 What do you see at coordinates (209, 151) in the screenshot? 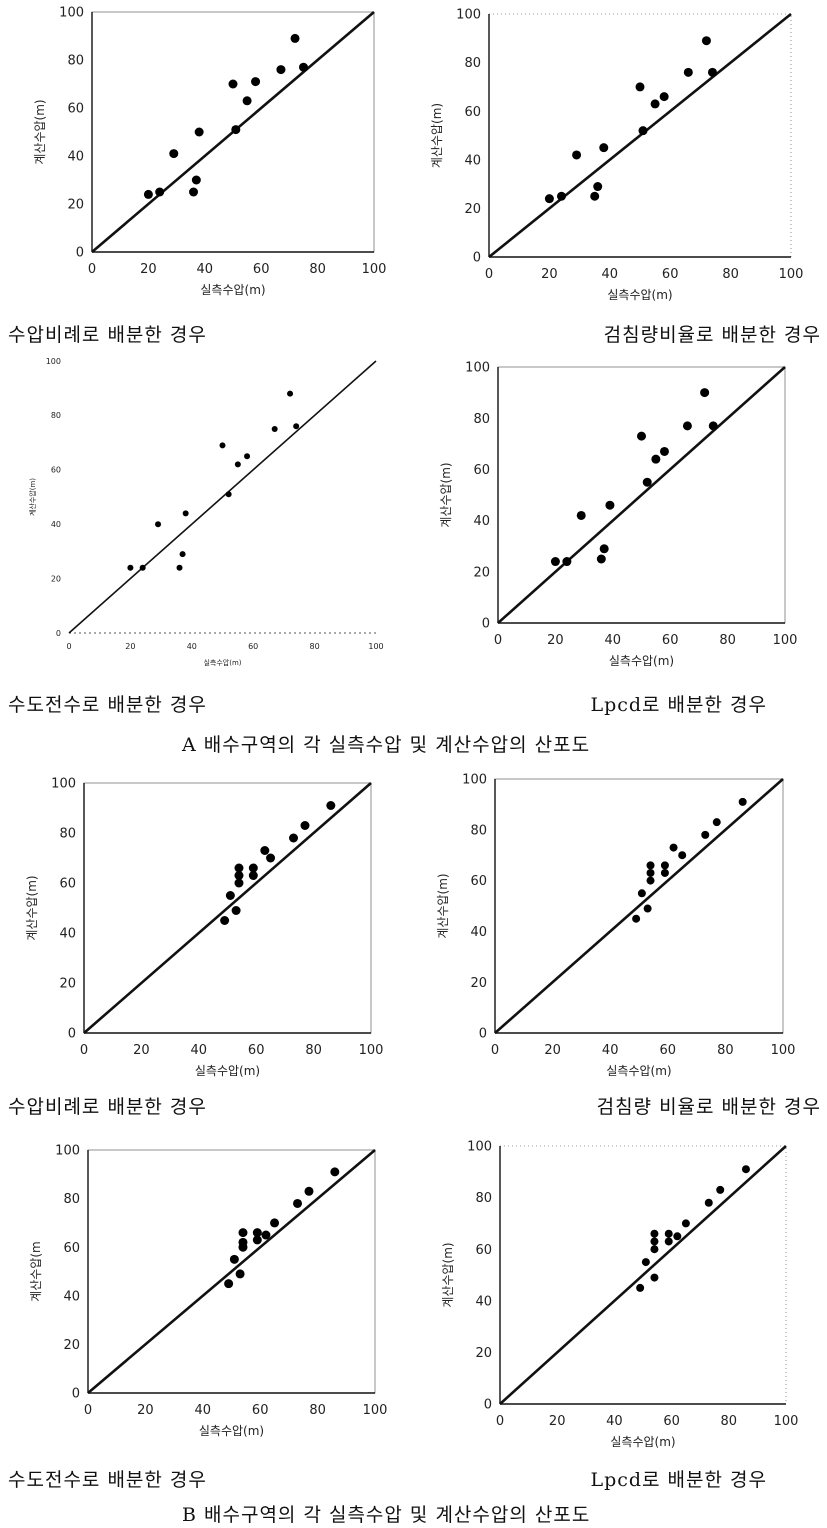
I see `scatter-chart-1: 00 20 20 40 40 60 60 80 80 100 100 실측수압(m) 계산수압(m)` at bounding box center [209, 151].